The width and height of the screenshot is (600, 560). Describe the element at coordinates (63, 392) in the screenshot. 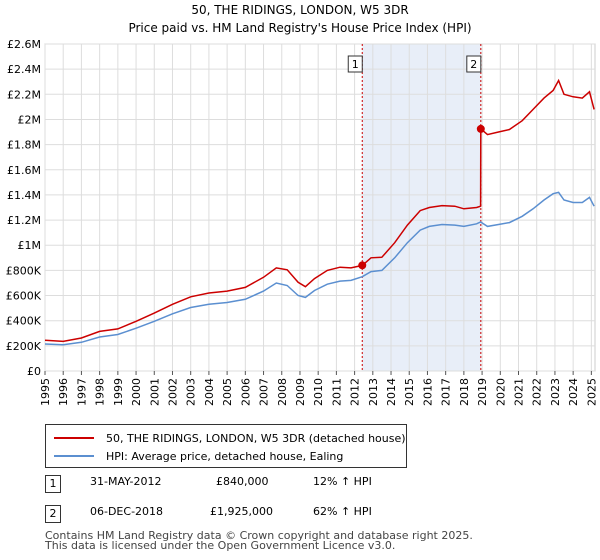

I see `x-tick-label: 1996` at that location.